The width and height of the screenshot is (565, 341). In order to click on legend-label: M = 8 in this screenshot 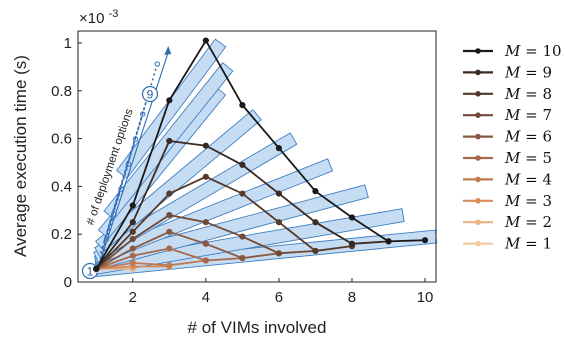, I will do `click(528, 94)`.